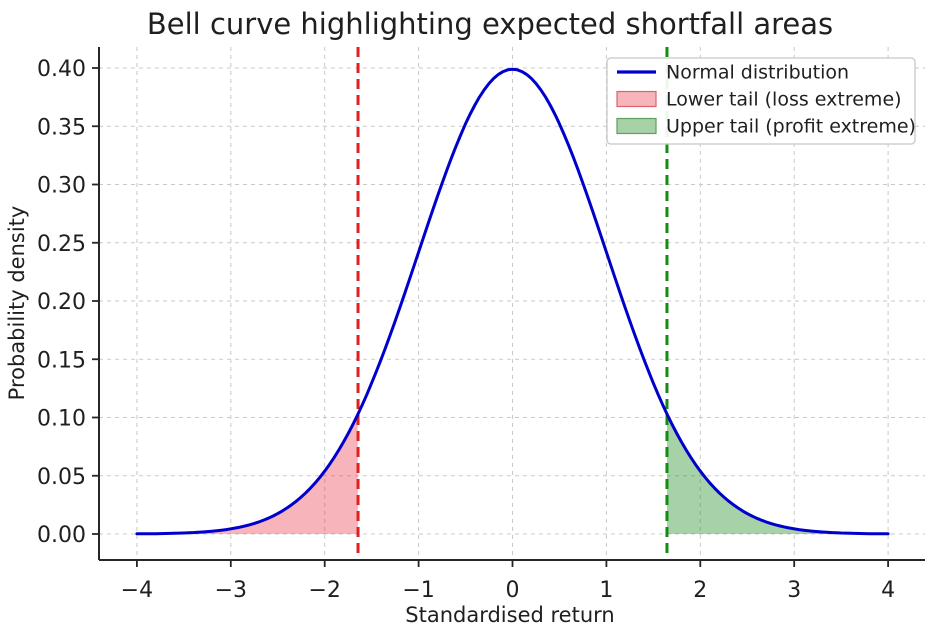 This screenshot has width=938, height=631. I want to click on x-tick-label: −4, so click(137, 590).